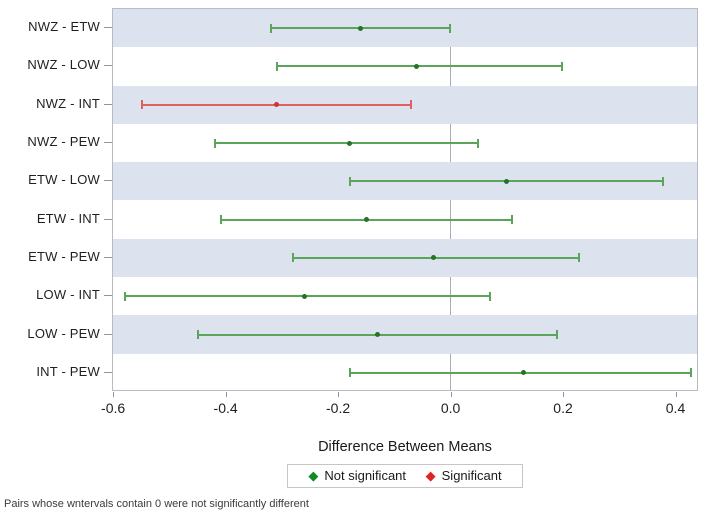 Image resolution: width=709 pixels, height=516 pixels. I want to click on red-diamond-icon: ◆, so click(430, 475).